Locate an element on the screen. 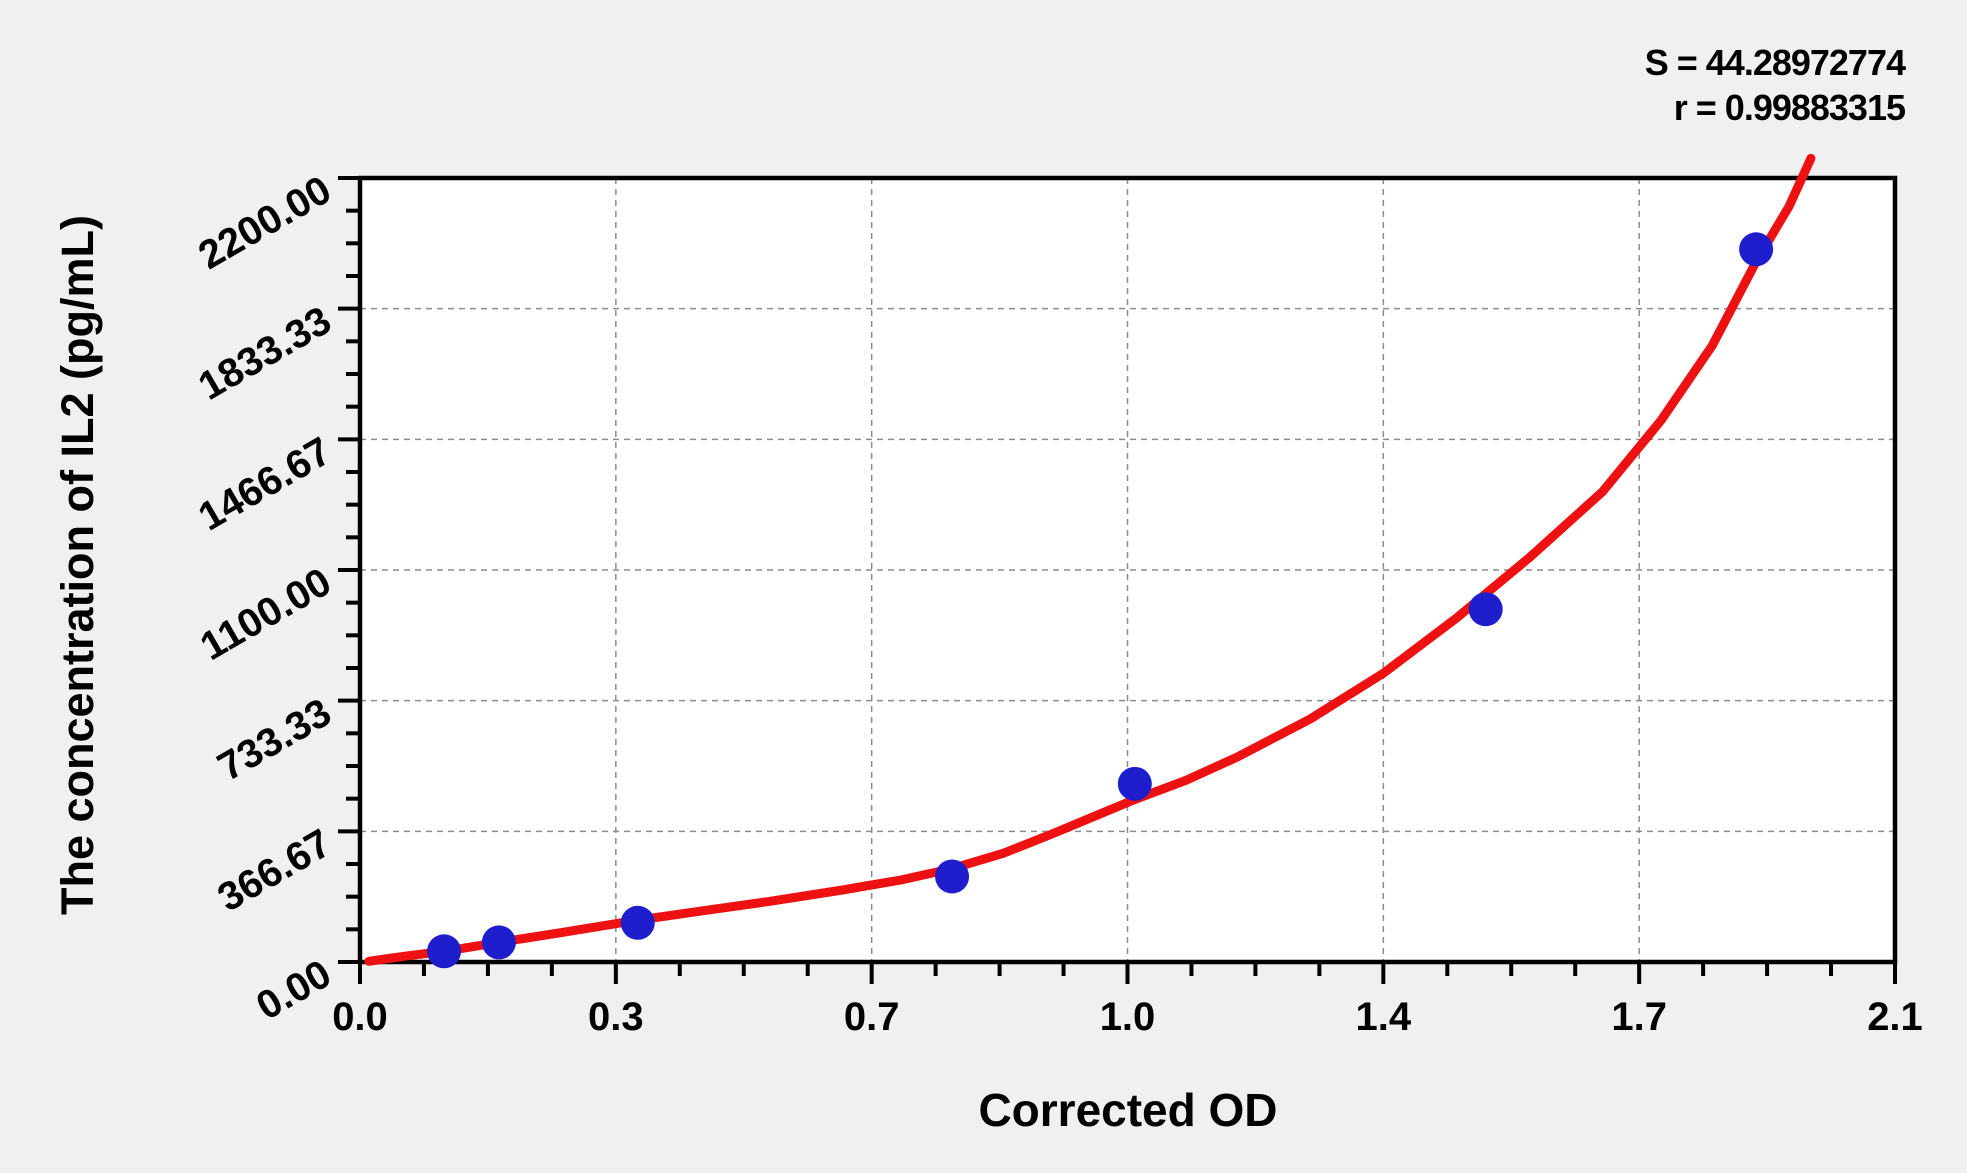 The image size is (1967, 1173). x-tick-label: 0.0 is located at coordinates (360, 1017).